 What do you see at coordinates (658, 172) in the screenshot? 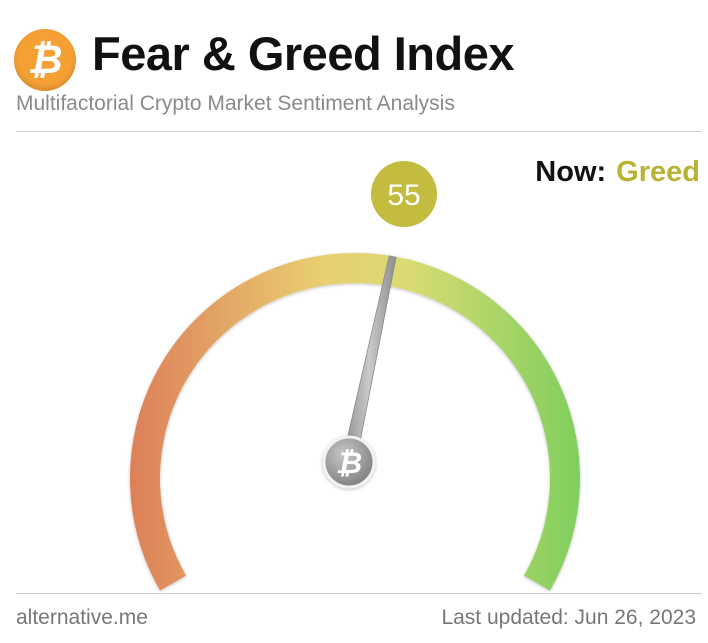
I see `now-value: Greed` at bounding box center [658, 172].